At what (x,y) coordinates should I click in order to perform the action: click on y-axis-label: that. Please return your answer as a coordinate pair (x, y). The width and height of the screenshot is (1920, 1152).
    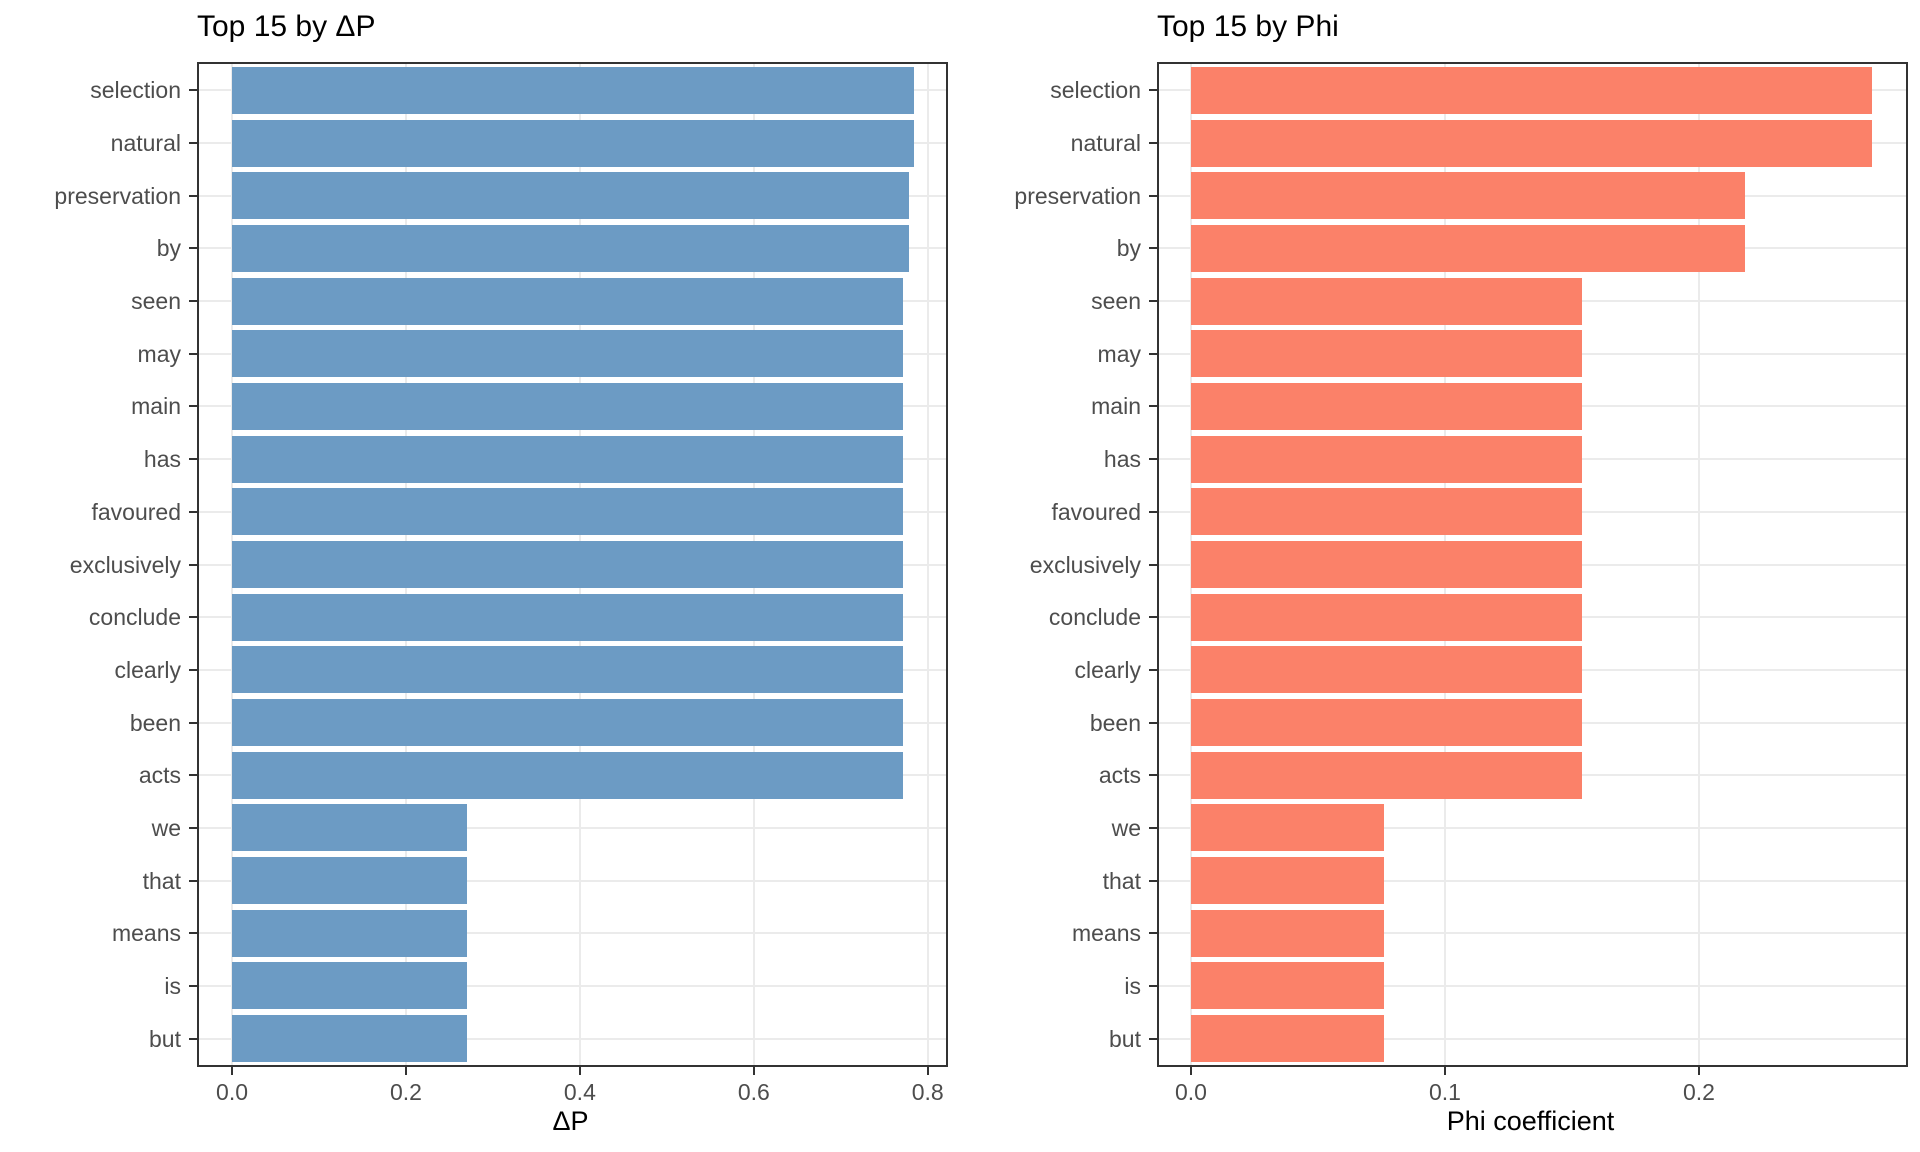
    Looking at the image, I should click on (1121, 880).